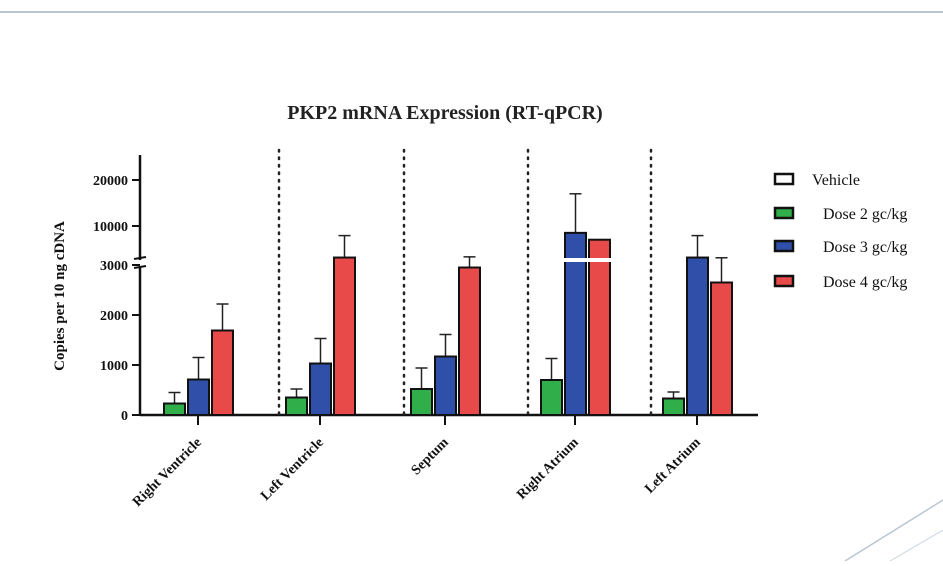 The image size is (943, 566). I want to click on y-tick-label: 1000, so click(114, 366).